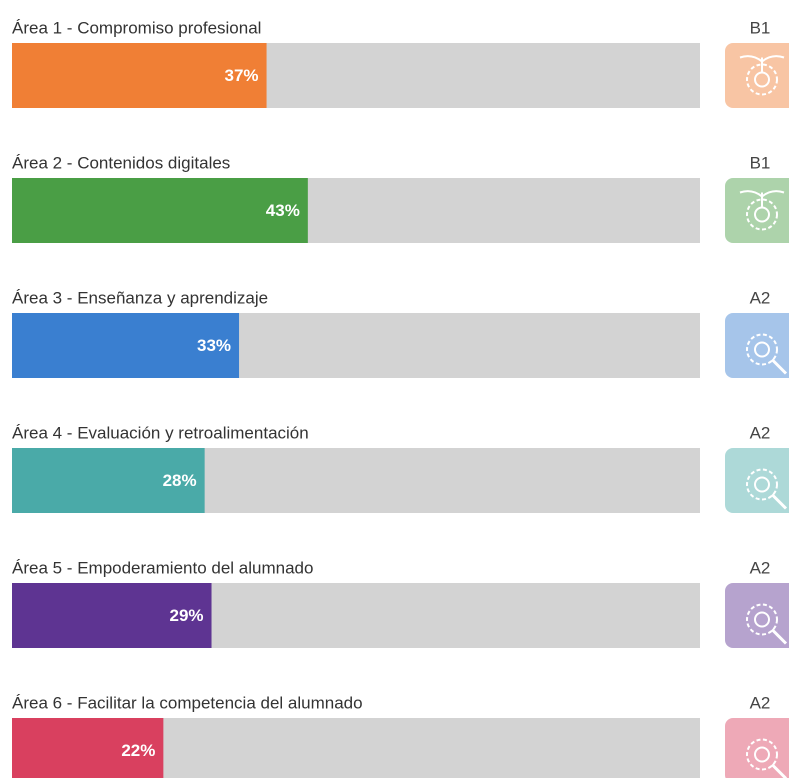  I want to click on area-label: Área 3 - Enseñanza y aprendizaje, so click(140, 297).